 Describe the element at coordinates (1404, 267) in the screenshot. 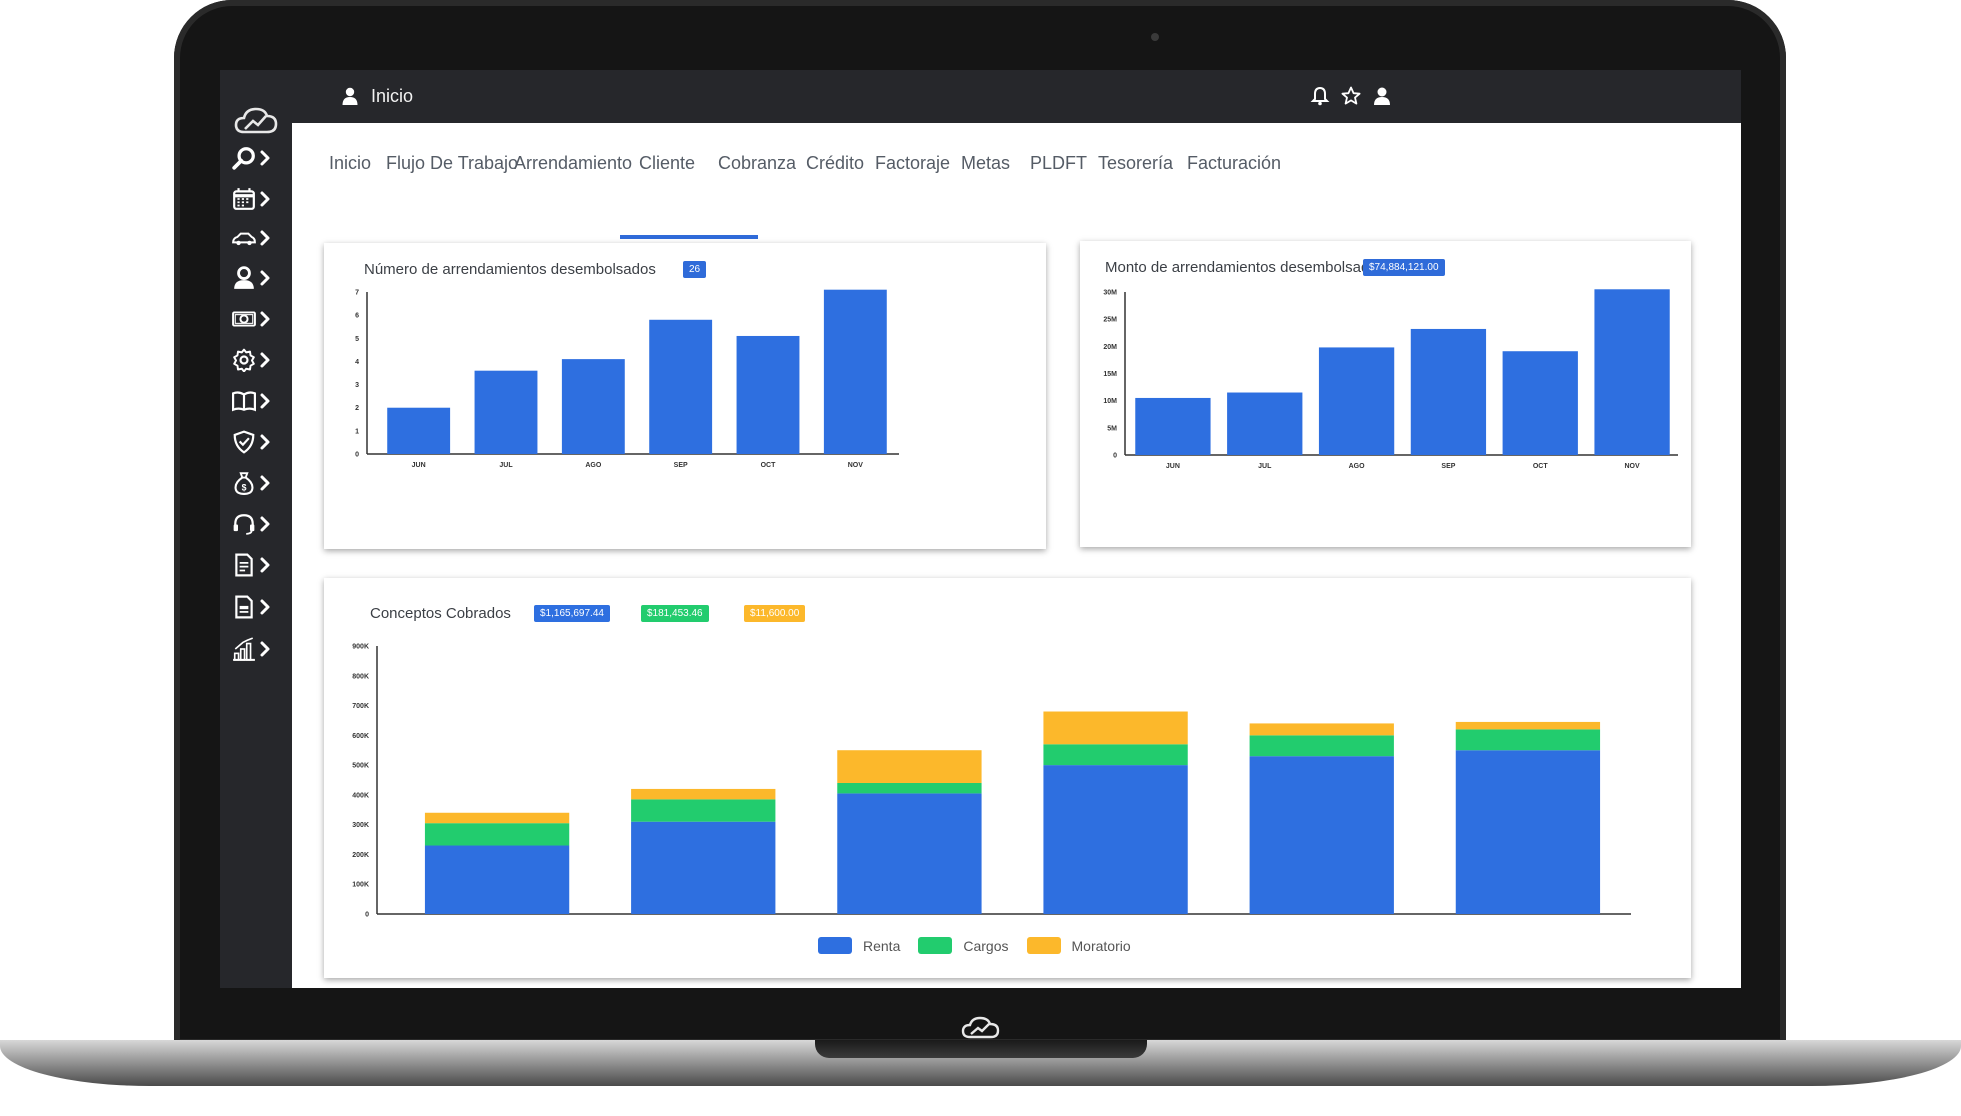

I see `amount-badge: $74,884,121.00` at that location.